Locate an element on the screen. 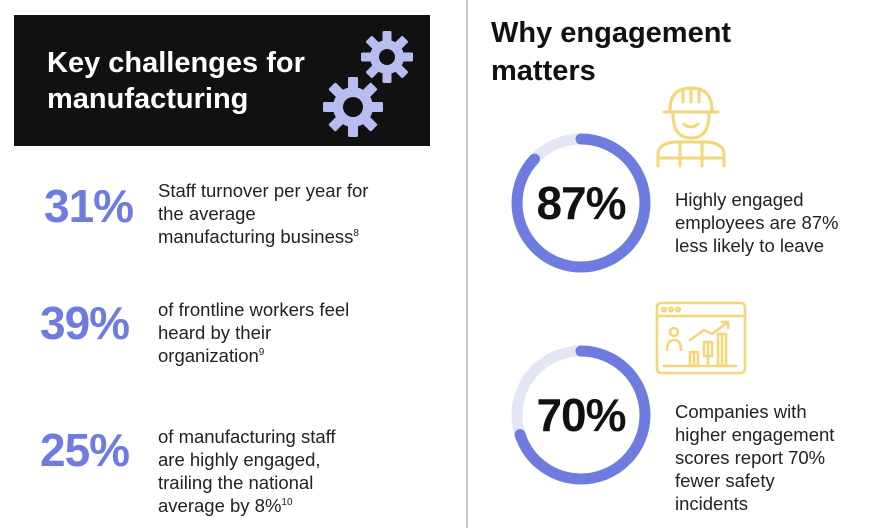  ring-value: 87% is located at coordinates (581, 203).